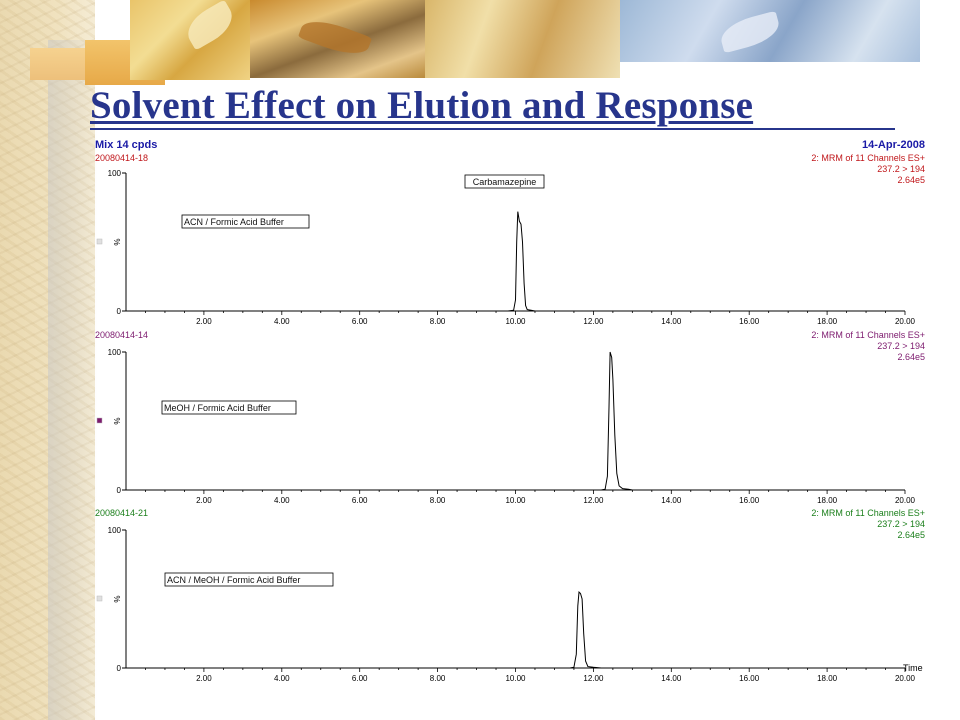 This screenshot has width=960, height=720. I want to click on series-label: ACN / Formic Acid Buffer, so click(234, 222).